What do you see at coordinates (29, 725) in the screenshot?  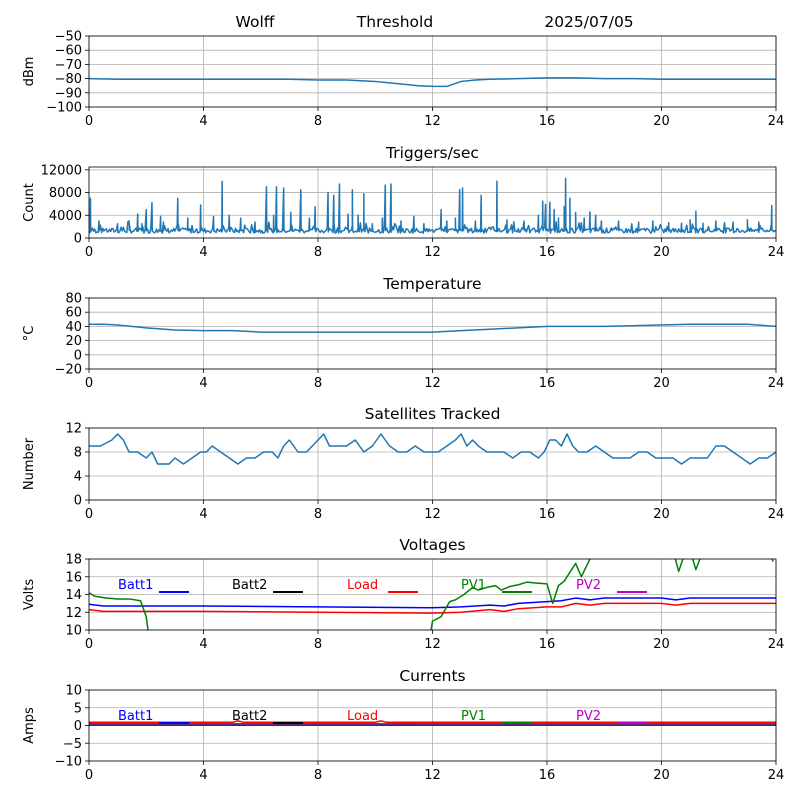 I see `y-axis-label: Amps` at bounding box center [29, 725].